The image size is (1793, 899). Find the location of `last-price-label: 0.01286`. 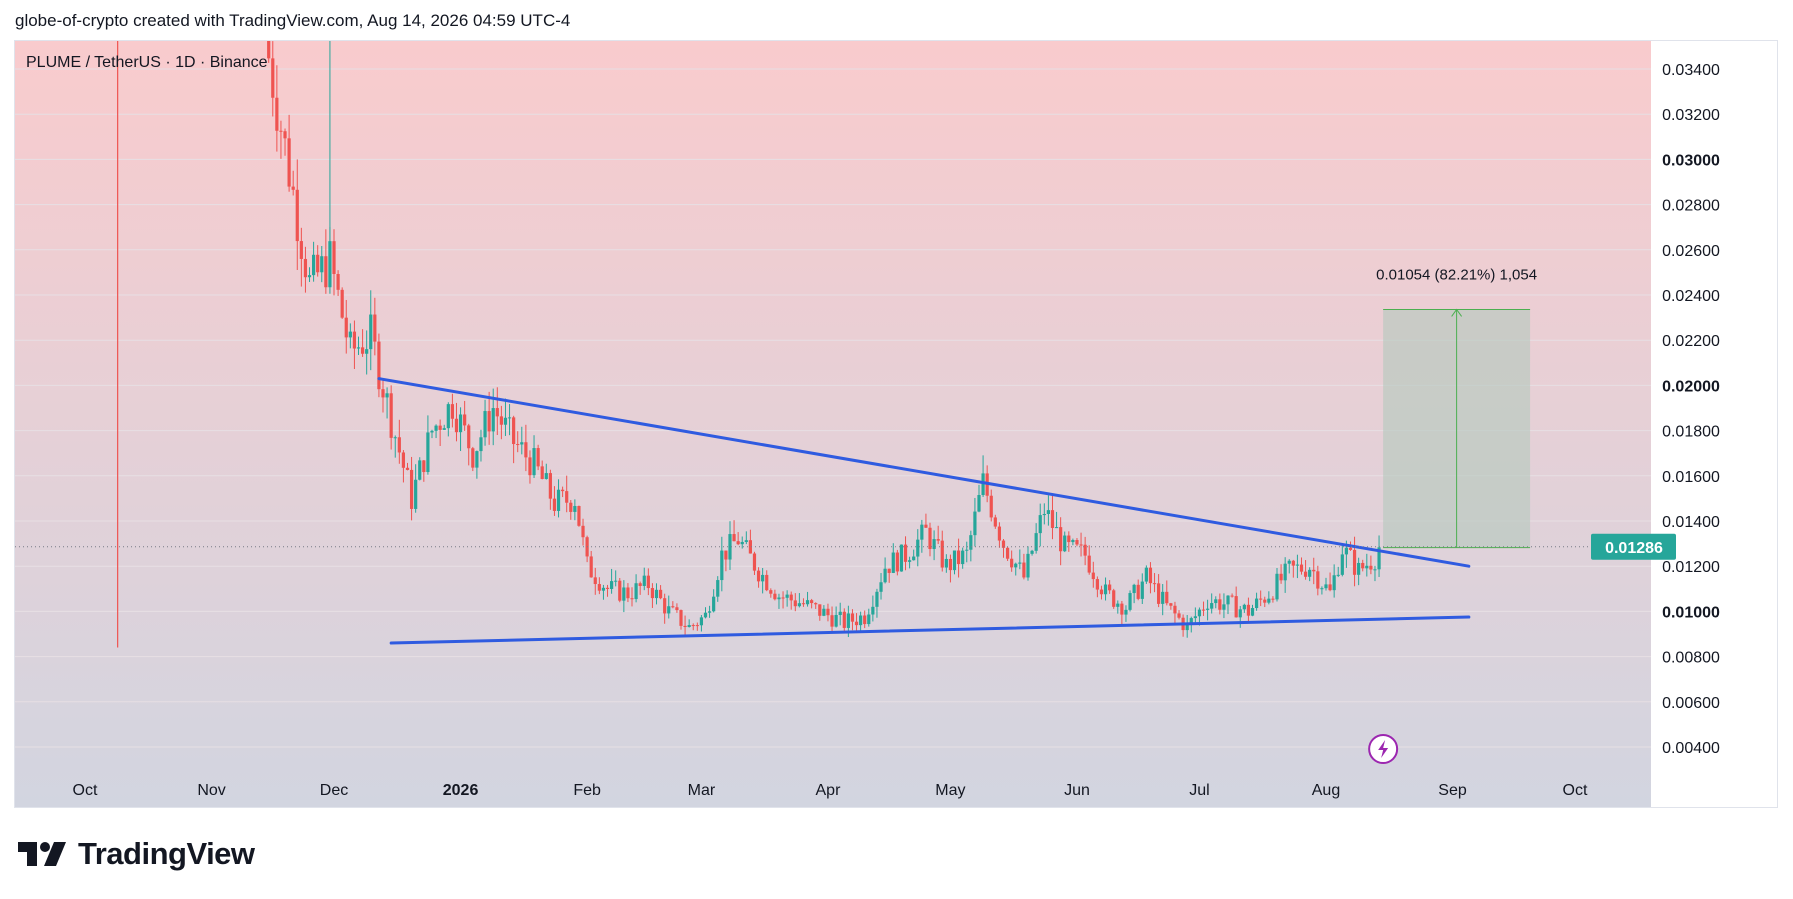

last-price-label: 0.01286 is located at coordinates (1634, 548).